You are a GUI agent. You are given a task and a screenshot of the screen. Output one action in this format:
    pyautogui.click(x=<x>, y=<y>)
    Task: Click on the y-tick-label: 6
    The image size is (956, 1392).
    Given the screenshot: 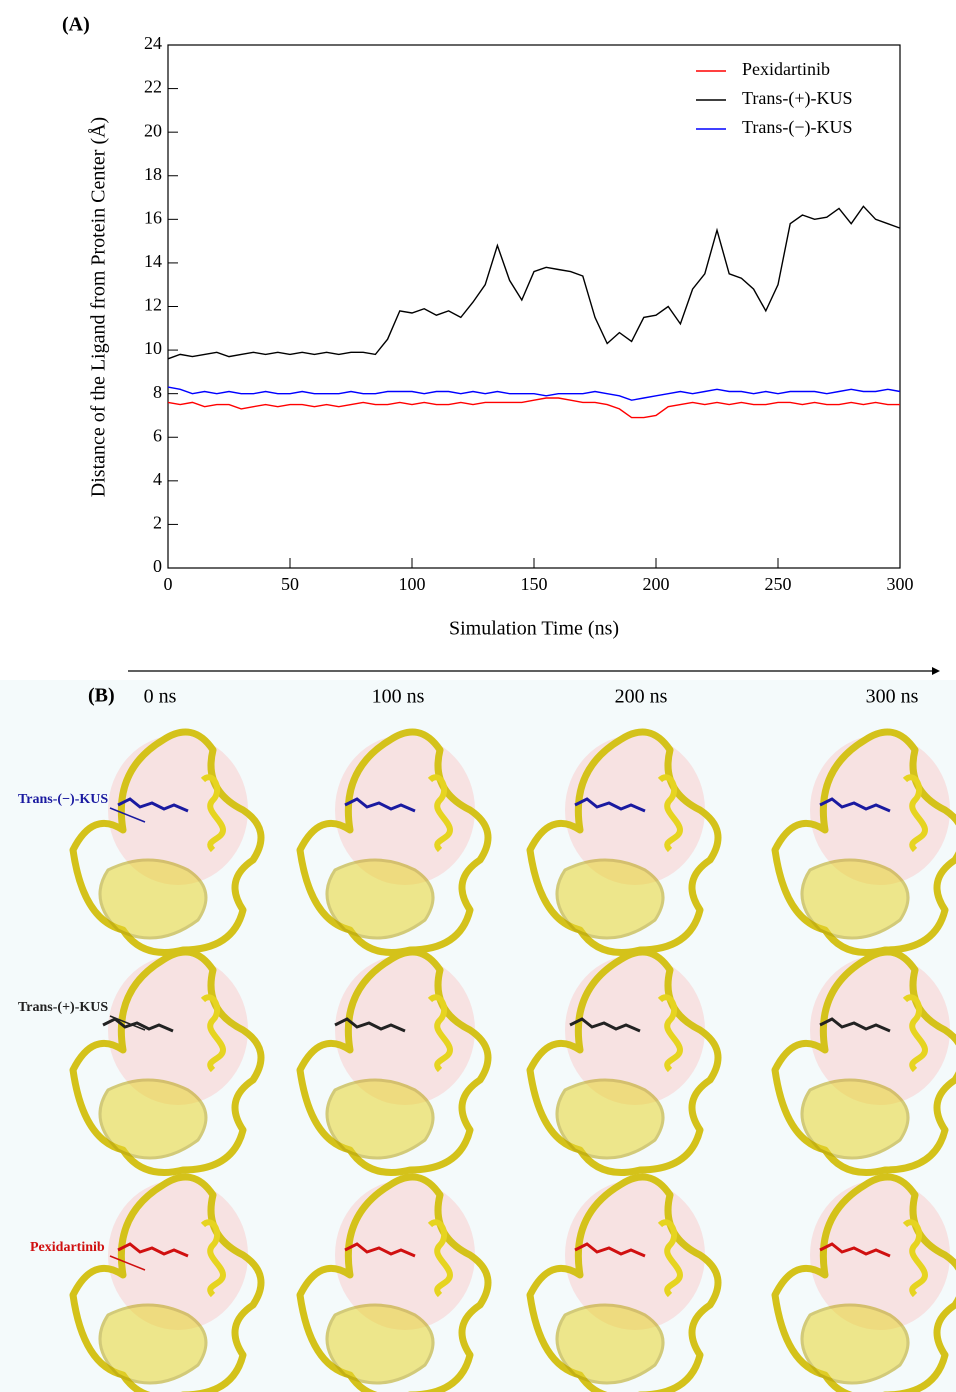 What is the action you would take?
    pyautogui.click(x=157, y=435)
    